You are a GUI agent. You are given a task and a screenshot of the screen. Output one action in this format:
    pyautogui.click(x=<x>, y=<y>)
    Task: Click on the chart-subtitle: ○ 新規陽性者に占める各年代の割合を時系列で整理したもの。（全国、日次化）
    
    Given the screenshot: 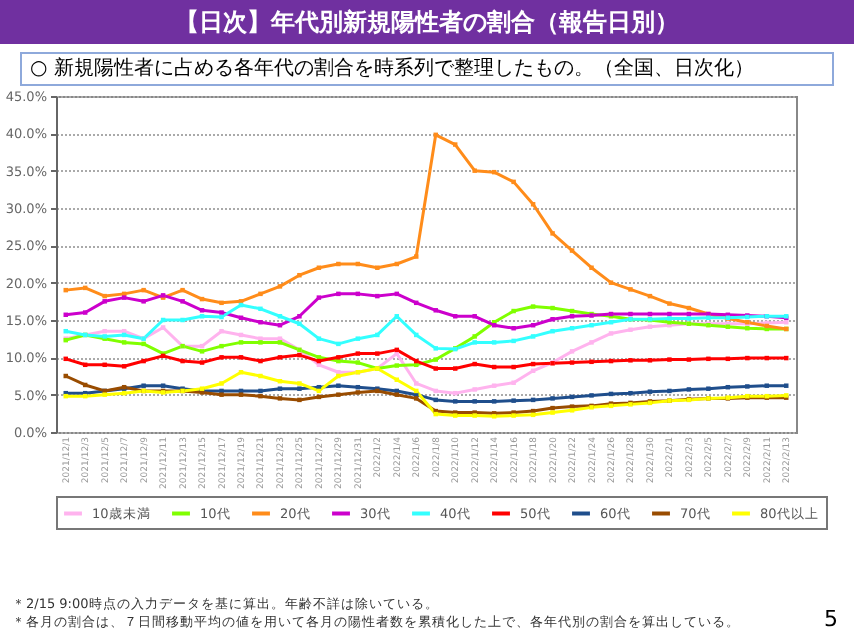 What is the action you would take?
    pyautogui.click(x=427, y=69)
    